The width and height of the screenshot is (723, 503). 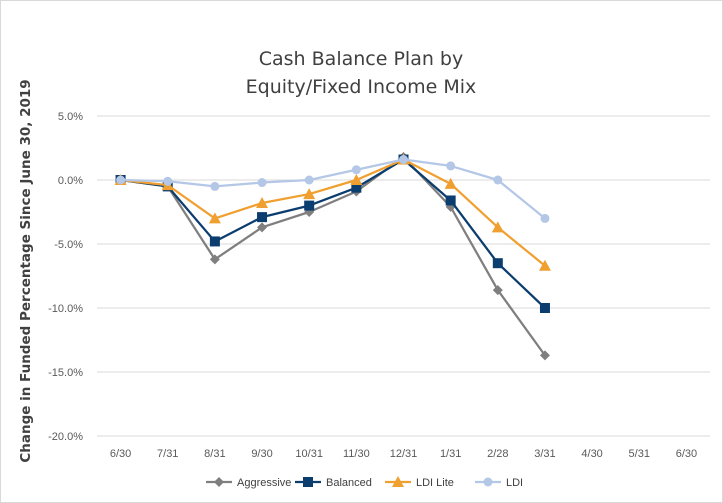 I want to click on x-tick-label: 8/31, so click(x=214, y=454).